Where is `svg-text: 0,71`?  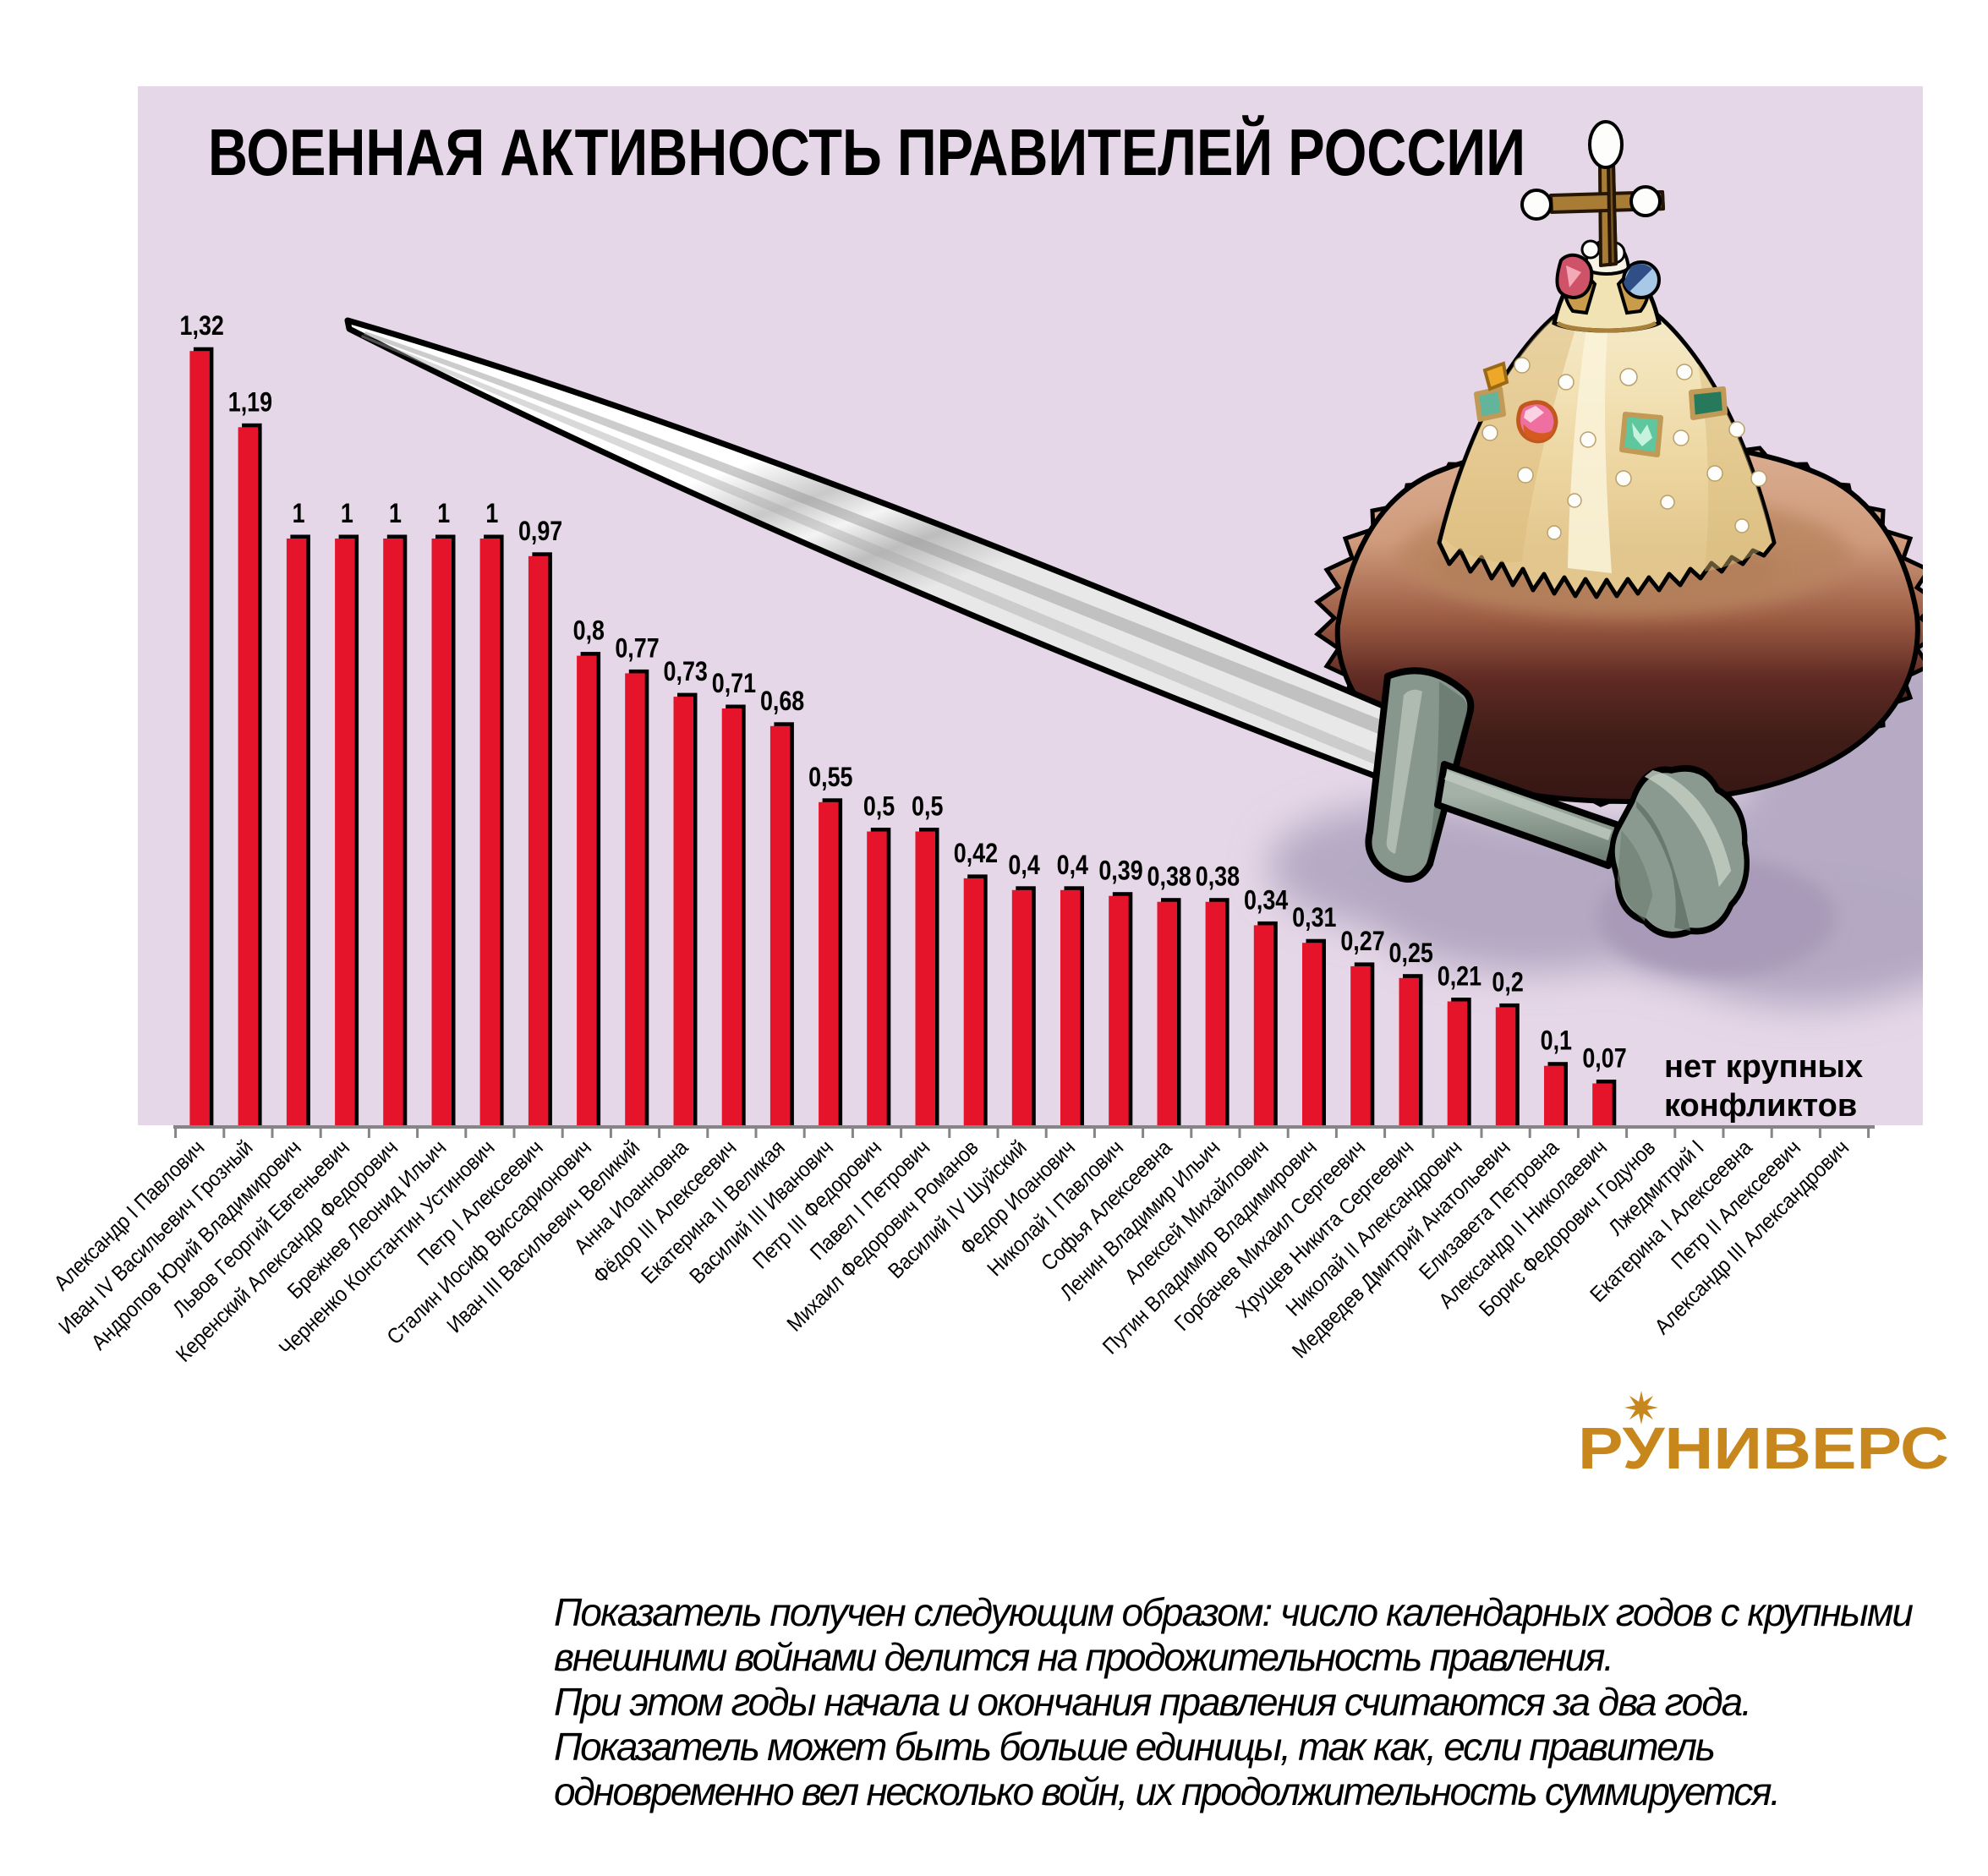 svg-text: 0,71 is located at coordinates (734, 684).